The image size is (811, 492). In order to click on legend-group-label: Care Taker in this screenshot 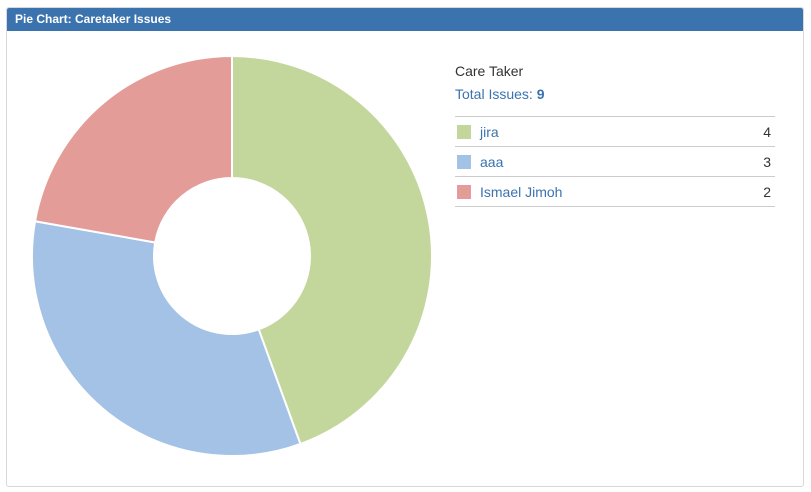, I will do `click(489, 71)`.